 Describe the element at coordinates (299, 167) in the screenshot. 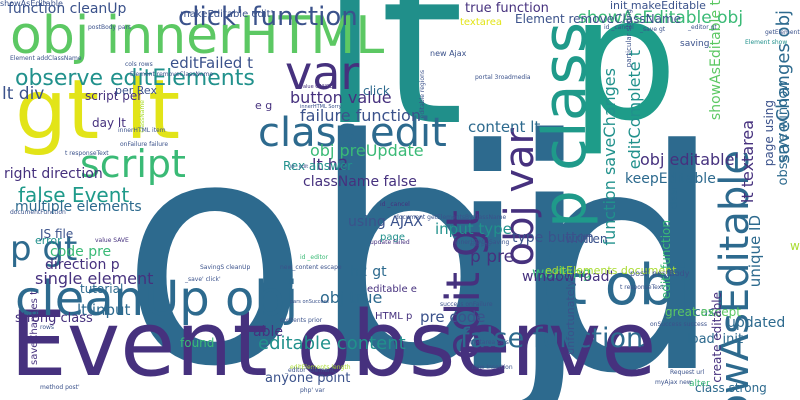

I see `cloud-word-id-edit: id _edit` at that location.